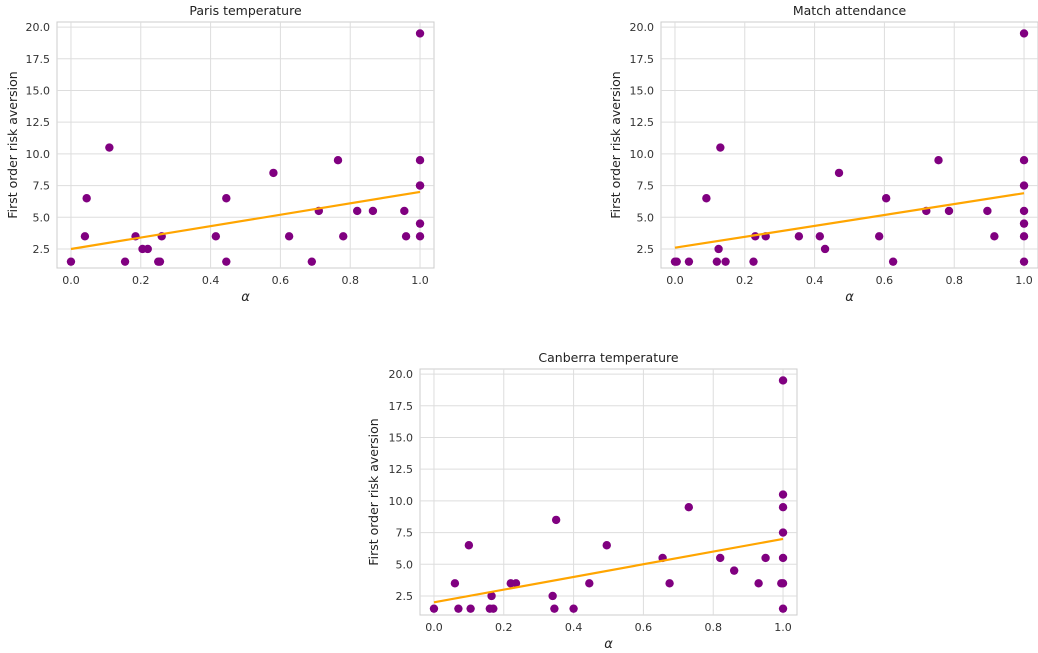 The width and height of the screenshot is (1038, 653). What do you see at coordinates (850, 10) in the screenshot?
I see `chart-title: Match attendance` at bounding box center [850, 10].